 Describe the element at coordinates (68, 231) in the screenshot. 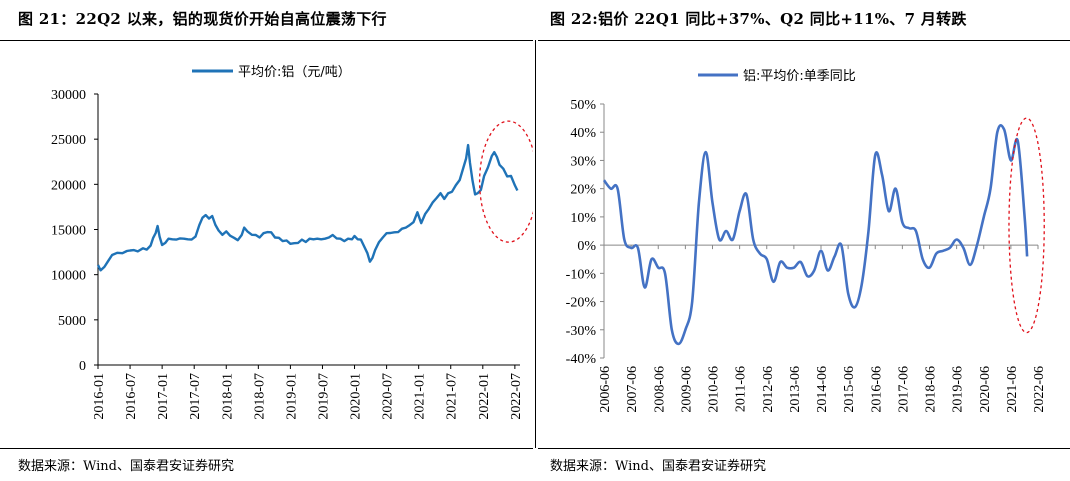

I see `y-tick-label: 15000` at that location.